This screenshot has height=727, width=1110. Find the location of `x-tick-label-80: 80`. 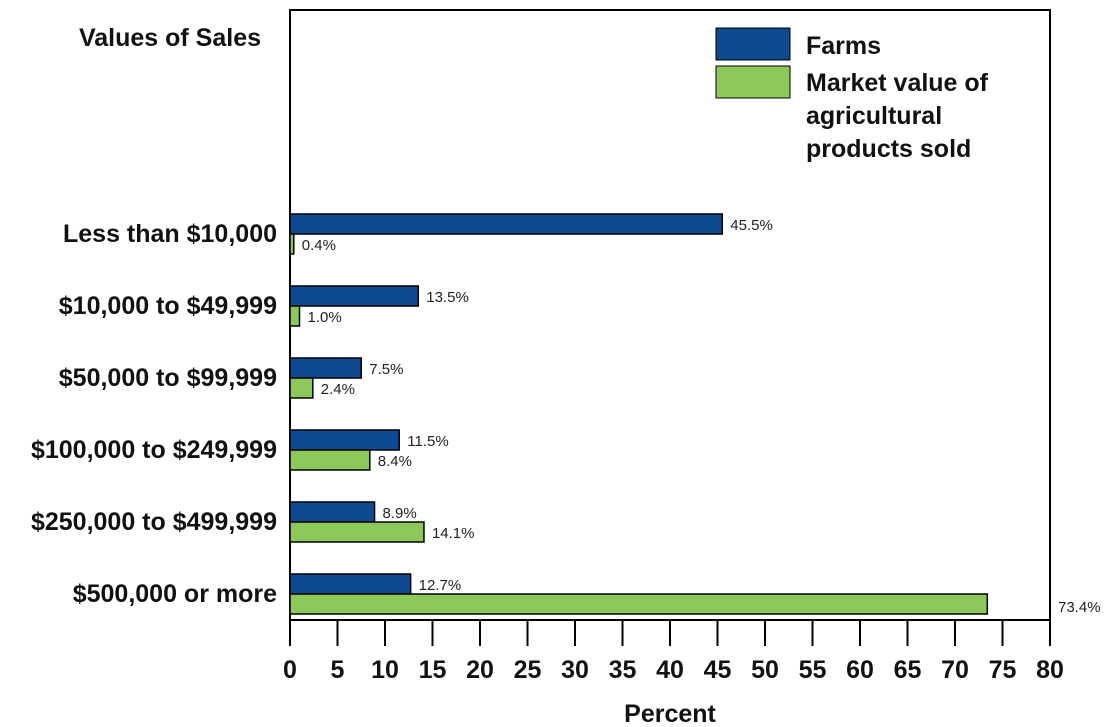

x-tick-label-80: 80 is located at coordinates (1050, 670).